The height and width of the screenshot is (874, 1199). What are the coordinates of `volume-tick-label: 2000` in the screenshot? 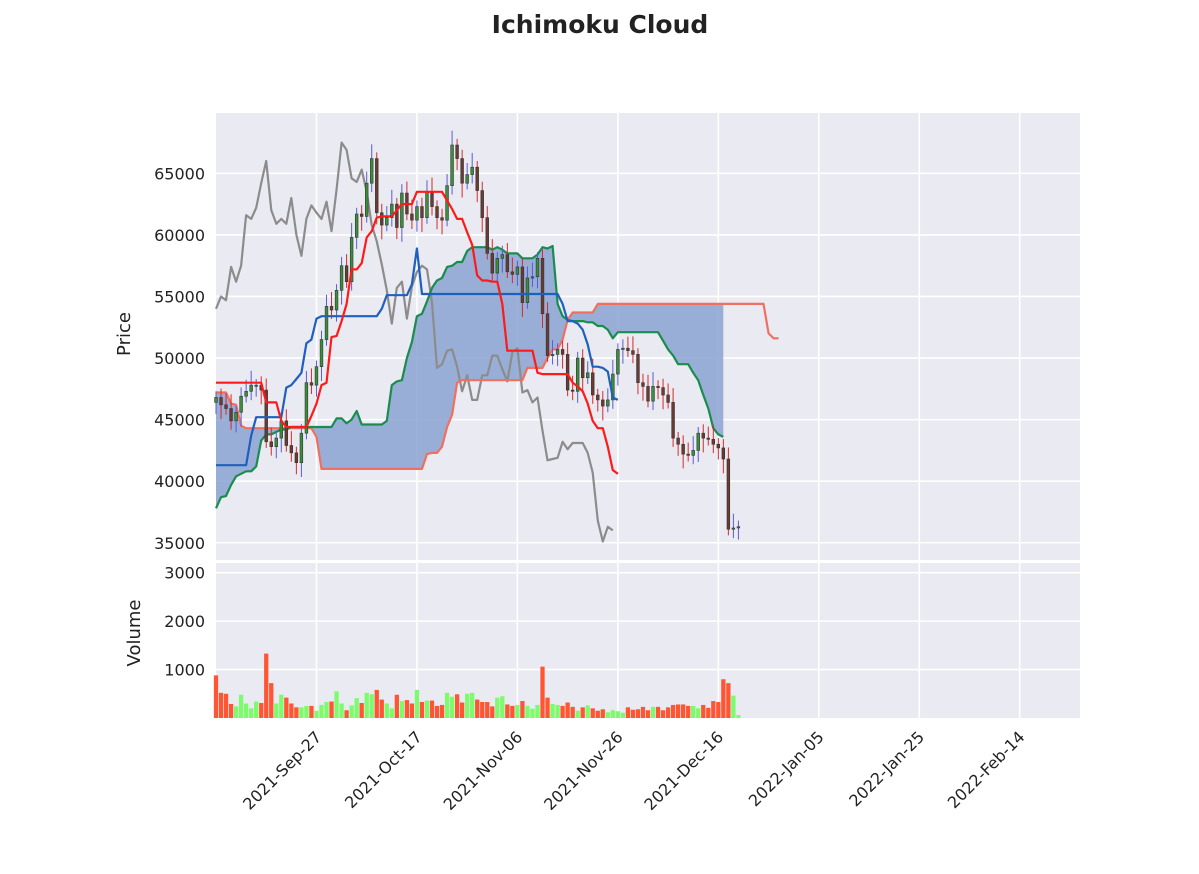 It's located at (184, 621).